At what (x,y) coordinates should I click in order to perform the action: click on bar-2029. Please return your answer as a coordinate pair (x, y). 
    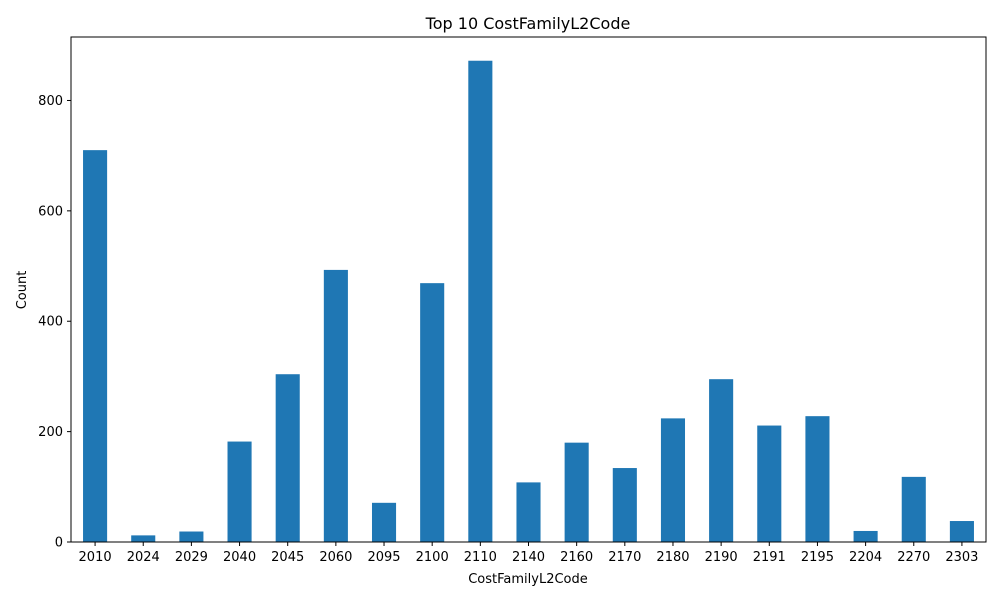
    Looking at the image, I should click on (191, 536).